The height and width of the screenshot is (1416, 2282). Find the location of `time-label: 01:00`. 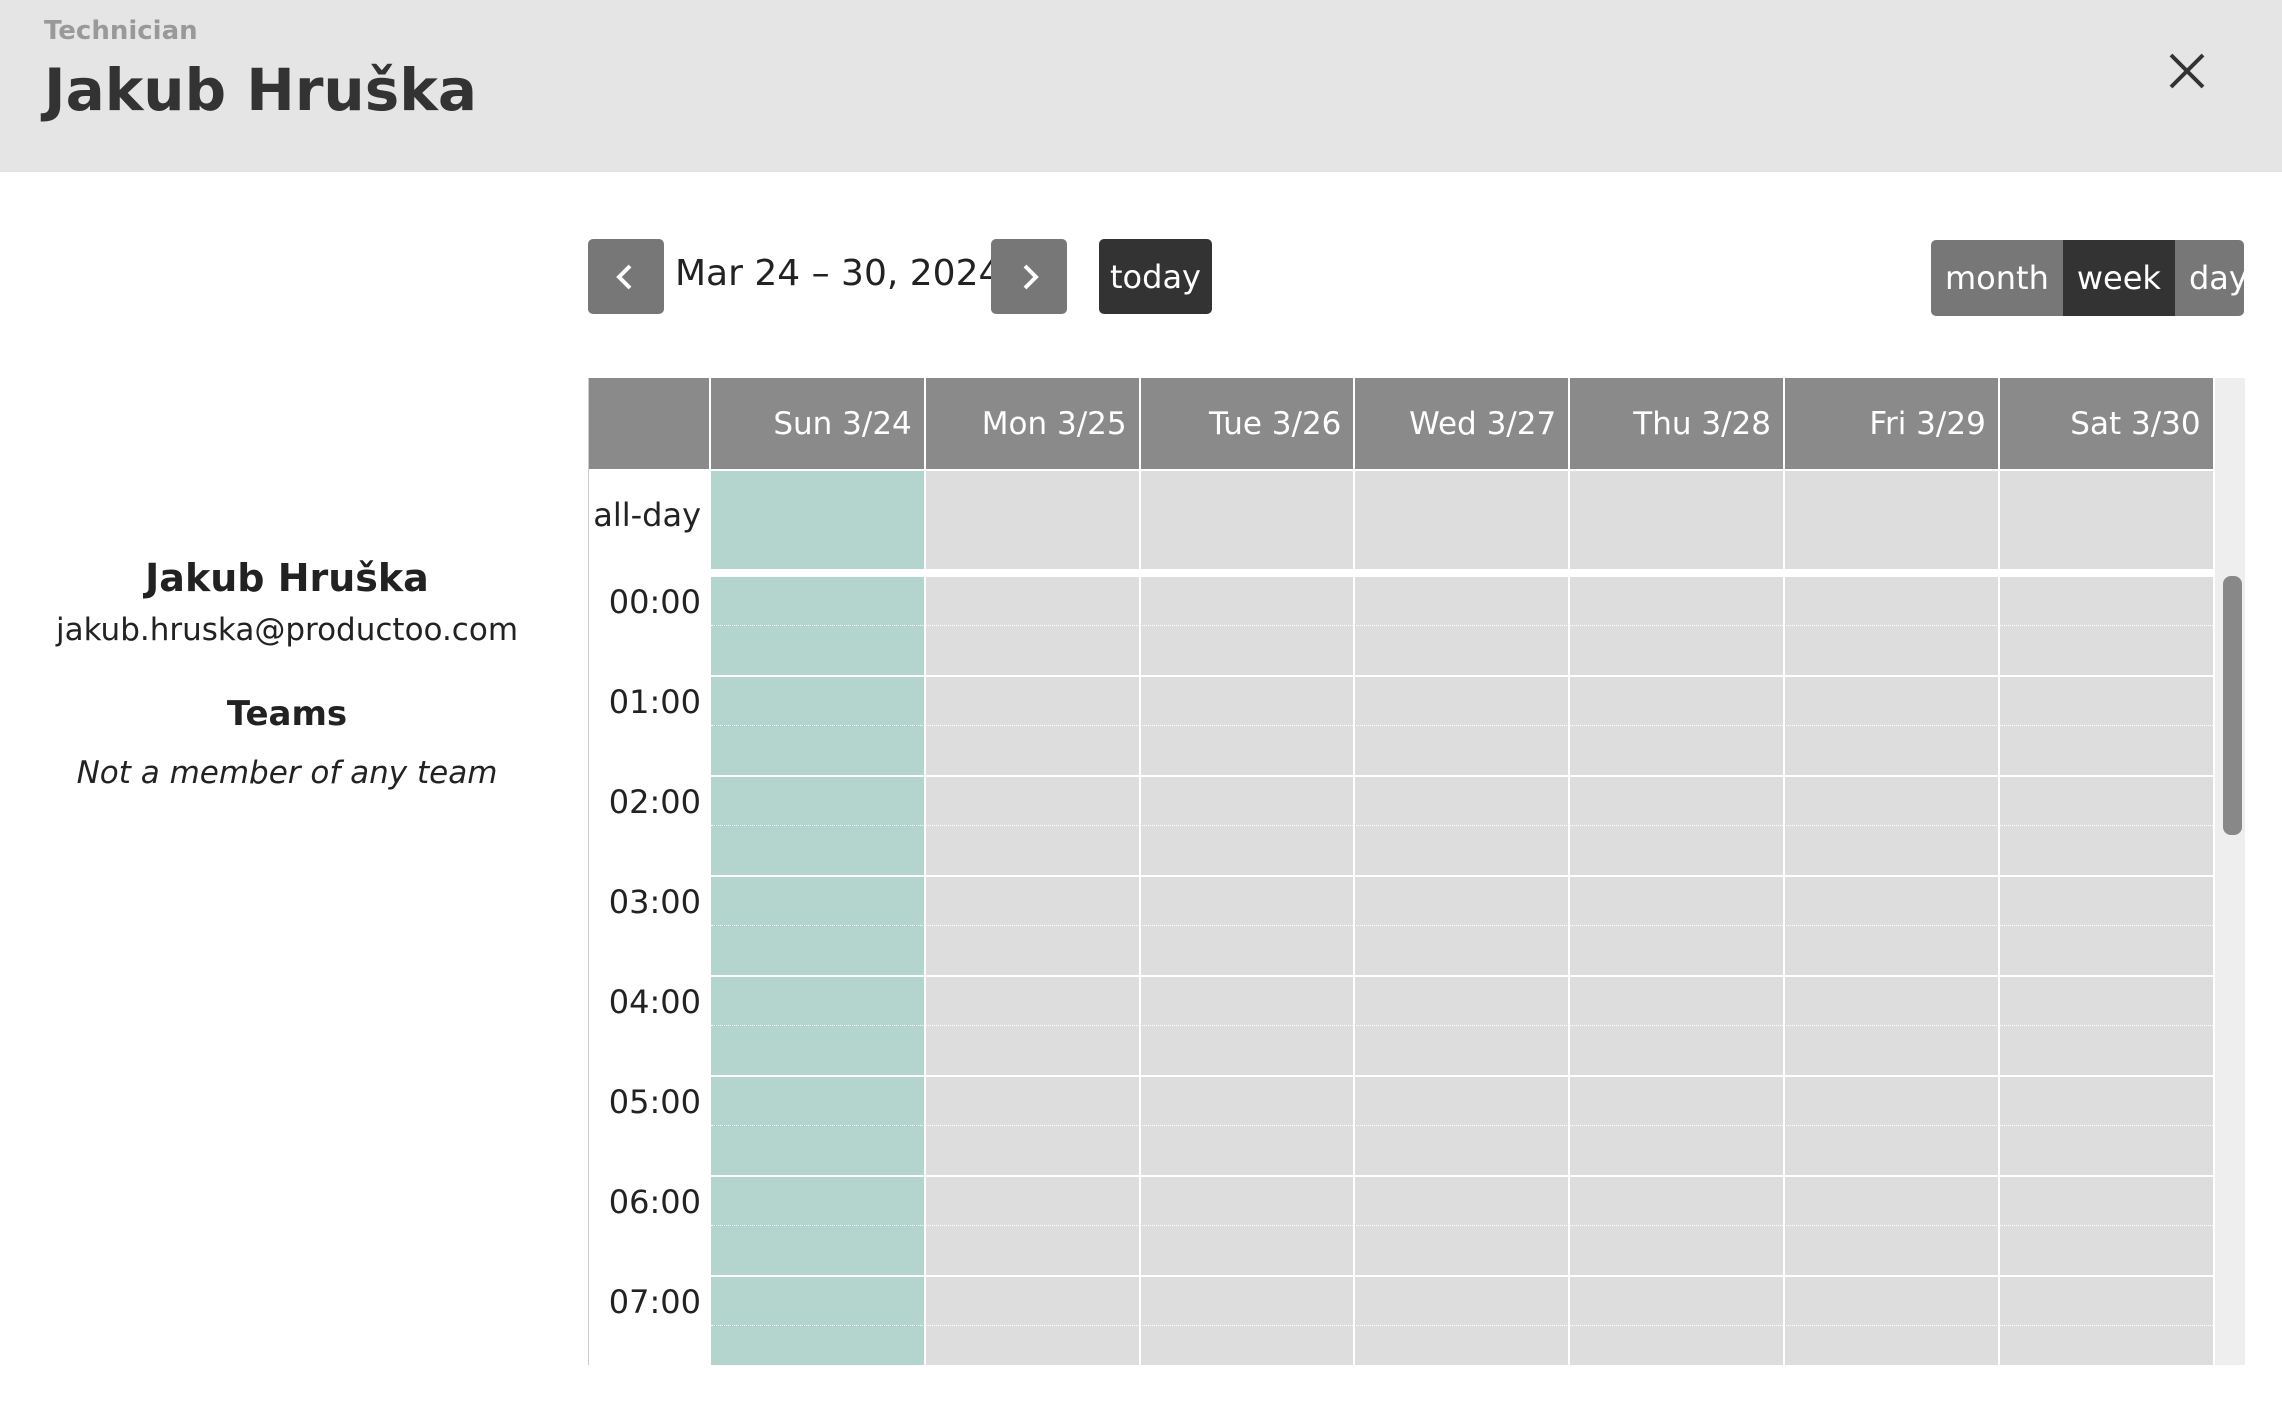

time-label: 01:00 is located at coordinates (654, 702).